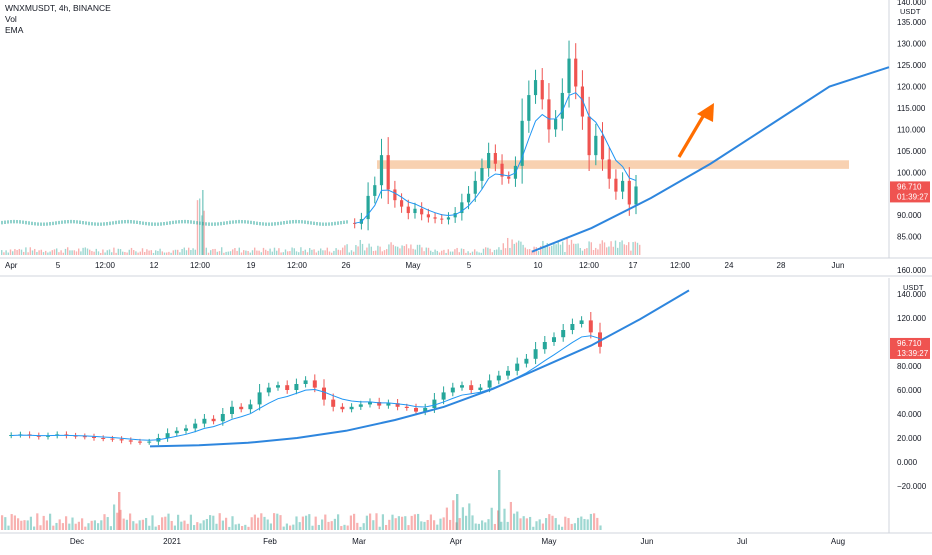  What do you see at coordinates (911, 294) in the screenshot?
I see `price-tick-bottom: 140.000` at bounding box center [911, 294].